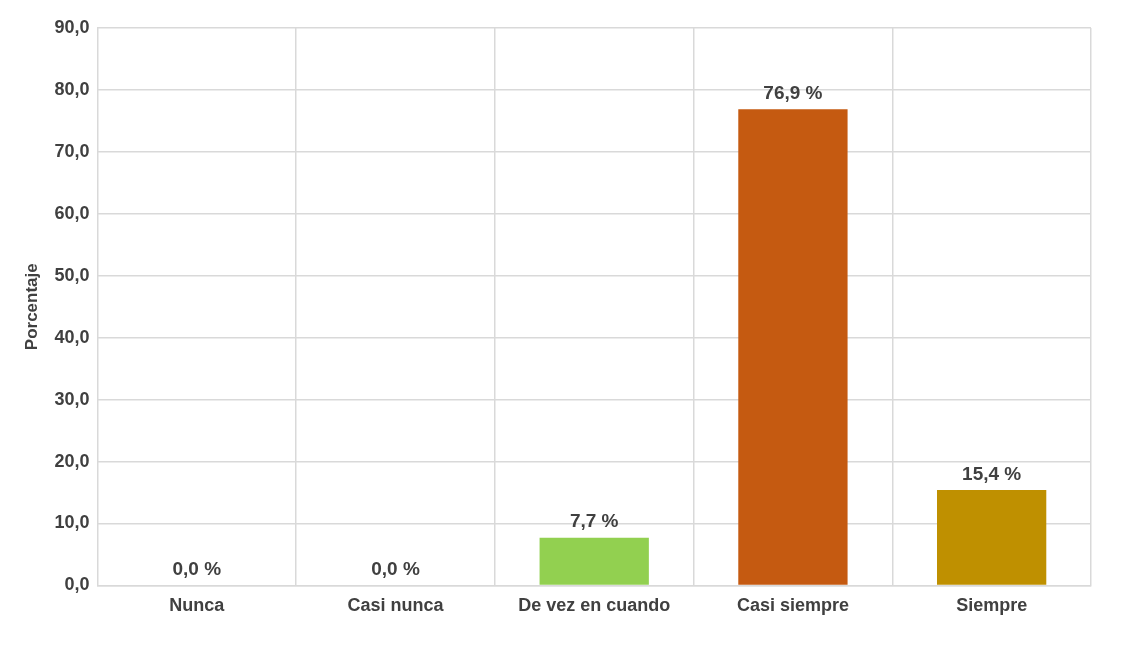  I want to click on y-tick-label: 20,0, so click(72, 460).